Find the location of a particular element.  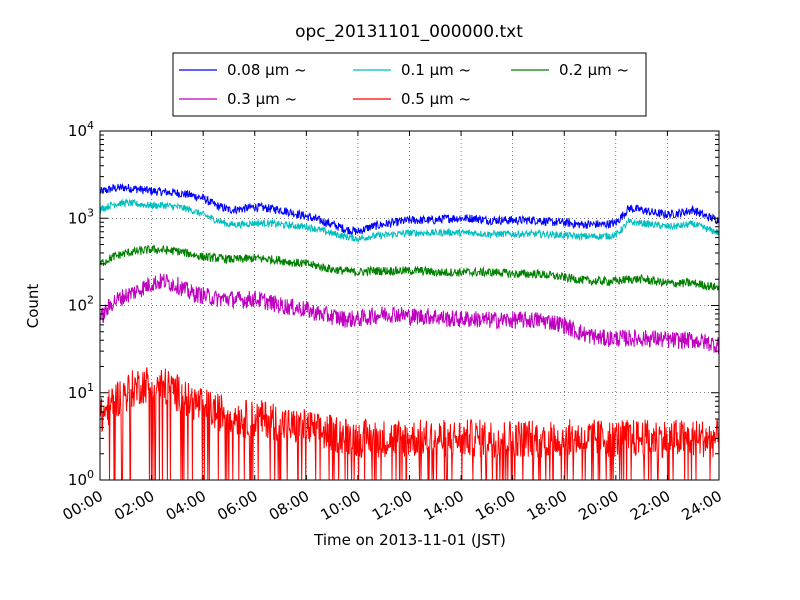

y-tick-label: 10⁴ is located at coordinates (81, 129).